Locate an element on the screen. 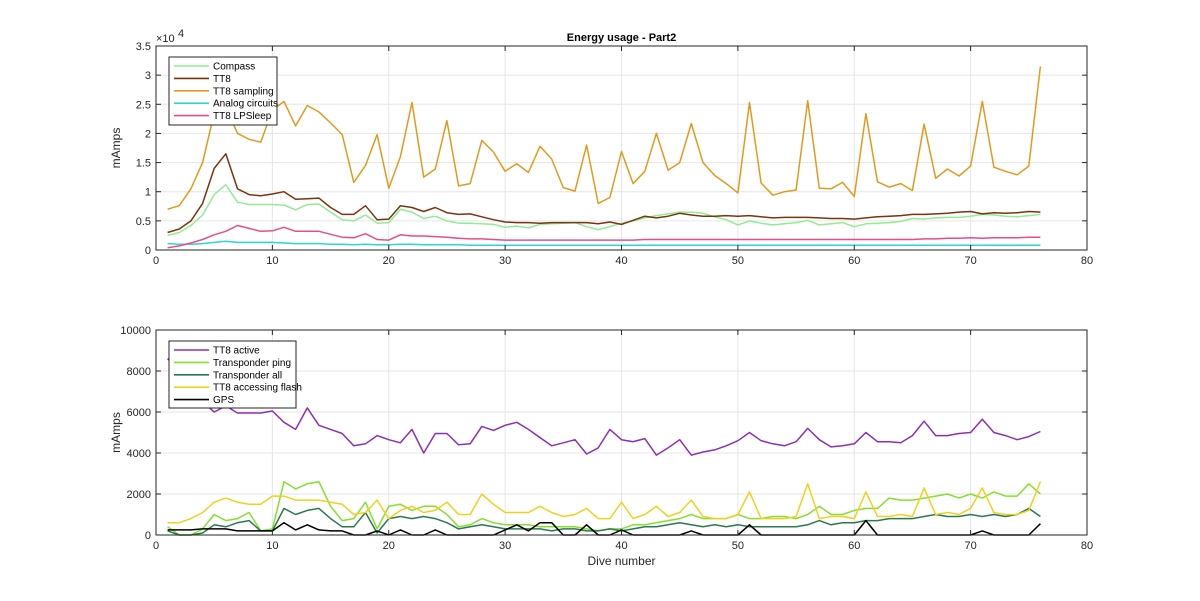 This screenshot has width=1200, height=601. y-tick-label: 0.5 is located at coordinates (143, 222).